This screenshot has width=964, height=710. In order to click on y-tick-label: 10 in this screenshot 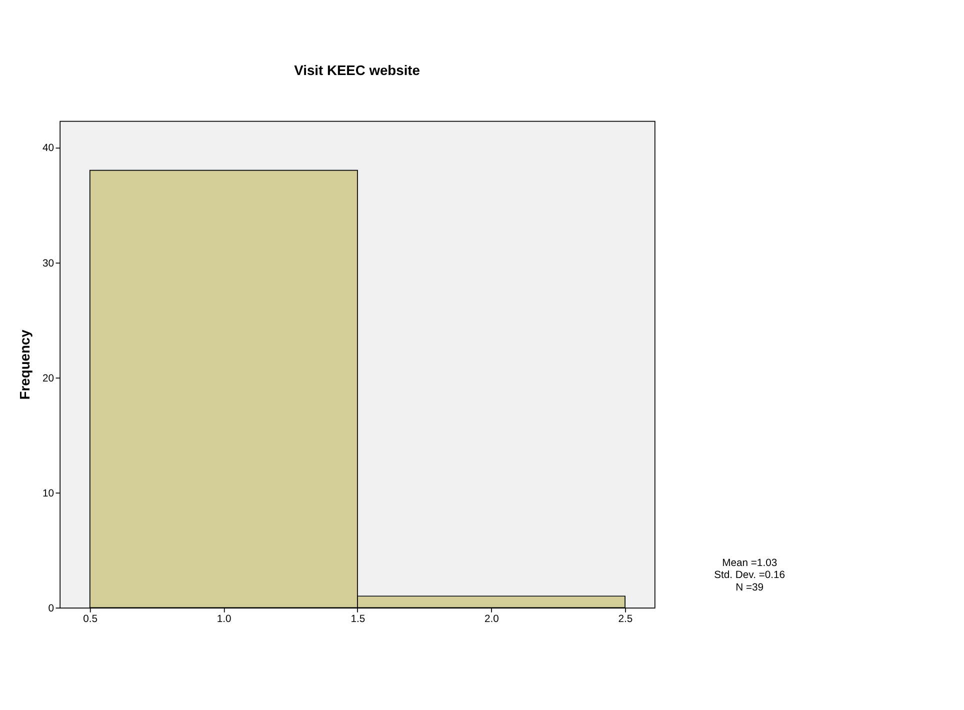, I will do `click(48, 494)`.